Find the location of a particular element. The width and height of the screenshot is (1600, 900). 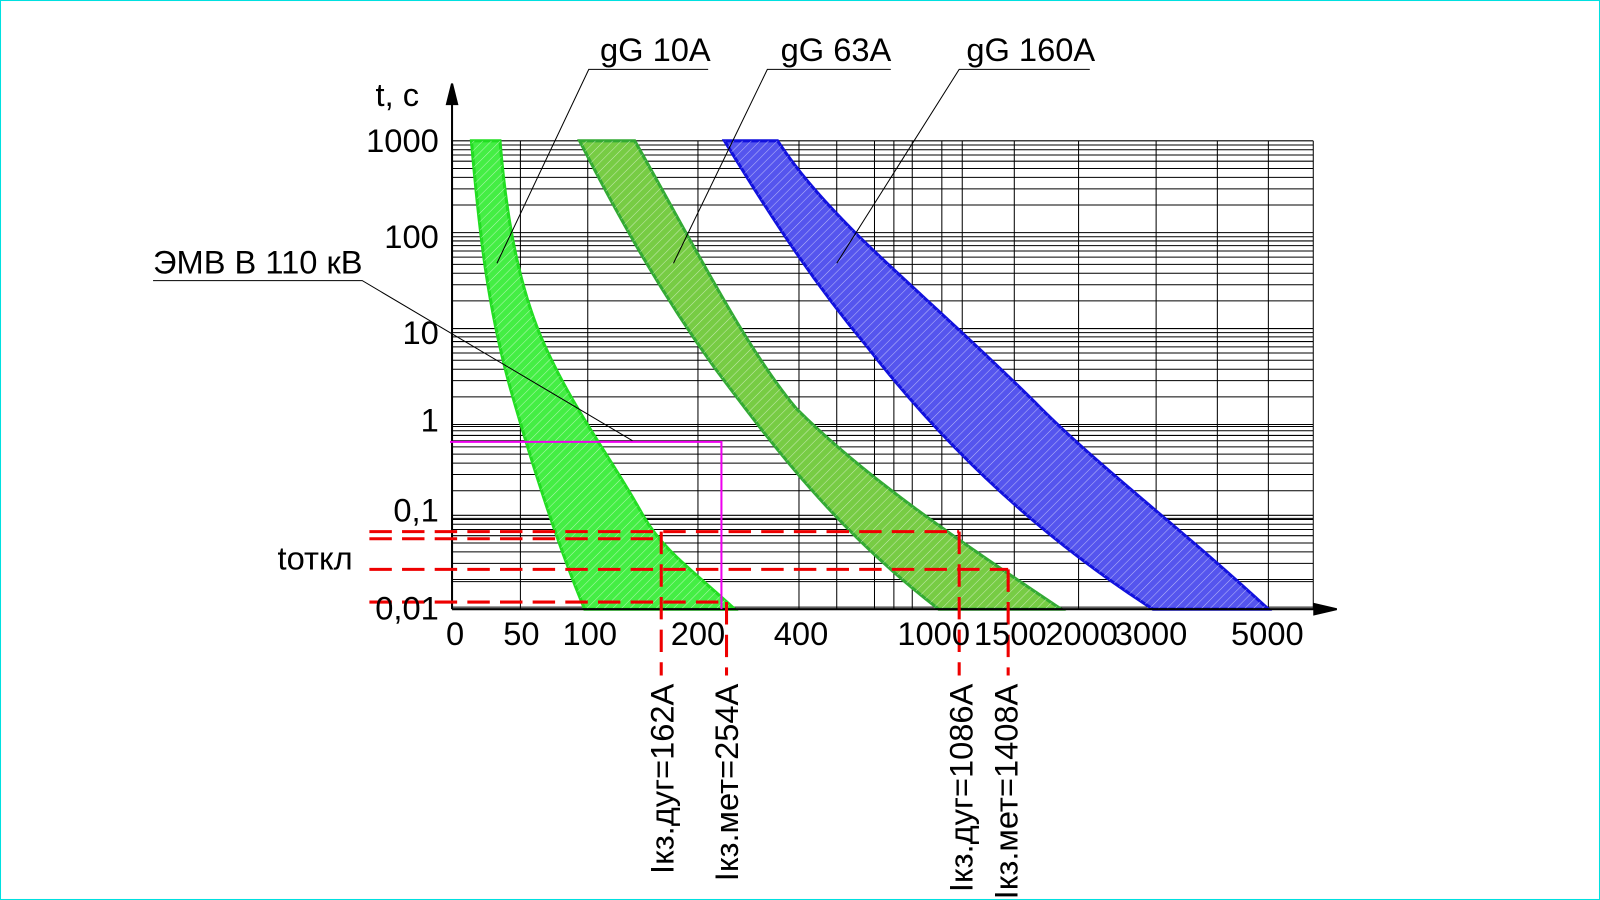

y-tick-label: 10 is located at coordinates (420, 332).